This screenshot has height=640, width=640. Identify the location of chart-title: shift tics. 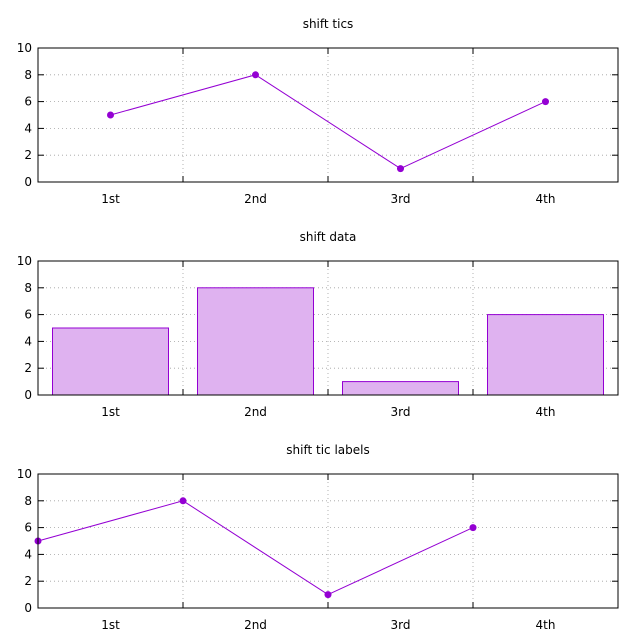
(328, 24).